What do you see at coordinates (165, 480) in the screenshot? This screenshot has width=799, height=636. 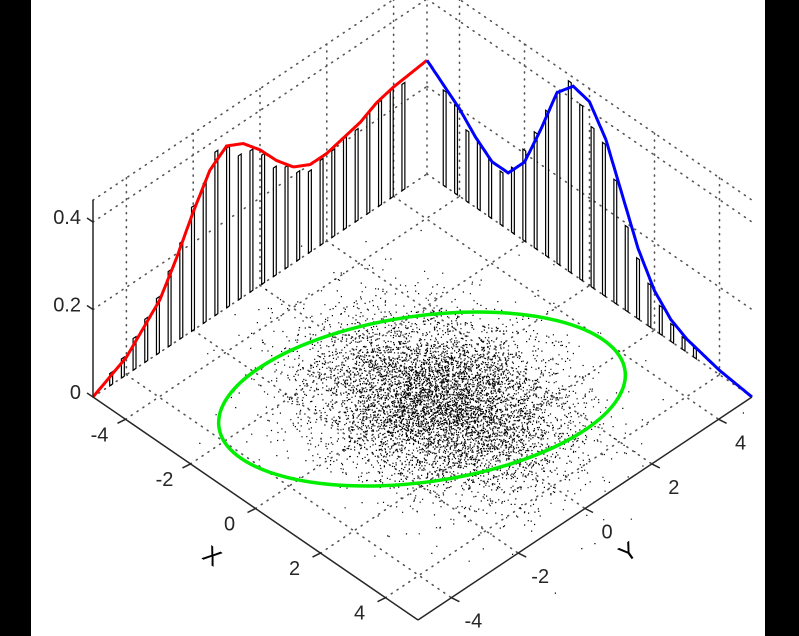 I see `x-tick-label: -2` at bounding box center [165, 480].